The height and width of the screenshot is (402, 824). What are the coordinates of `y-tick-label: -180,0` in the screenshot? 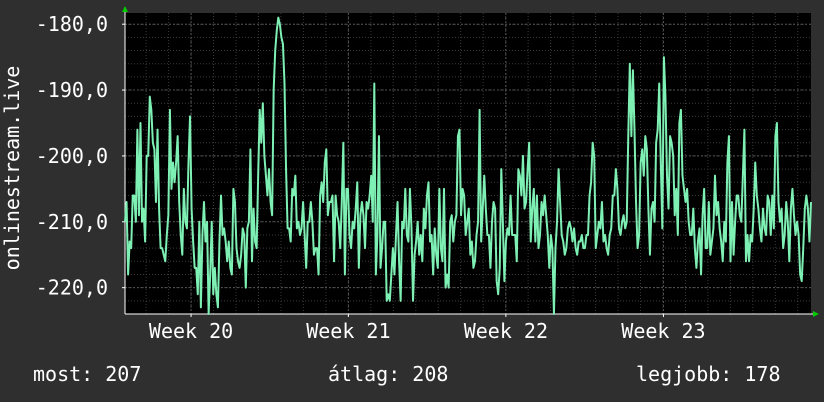 It's located at (72, 24).